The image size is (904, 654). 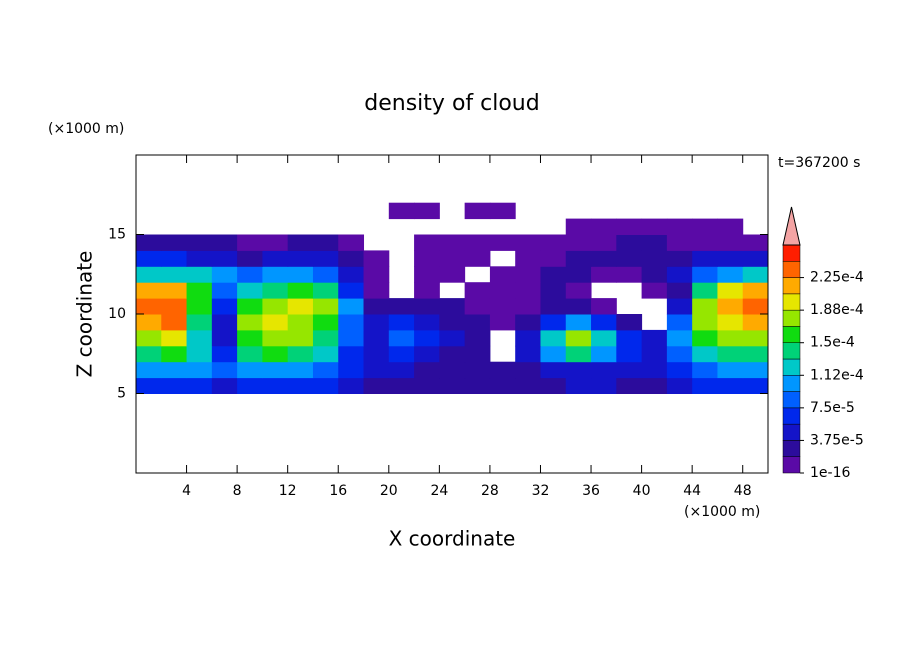 What do you see at coordinates (642, 491) in the screenshot?
I see `x-tick-label: 40` at bounding box center [642, 491].